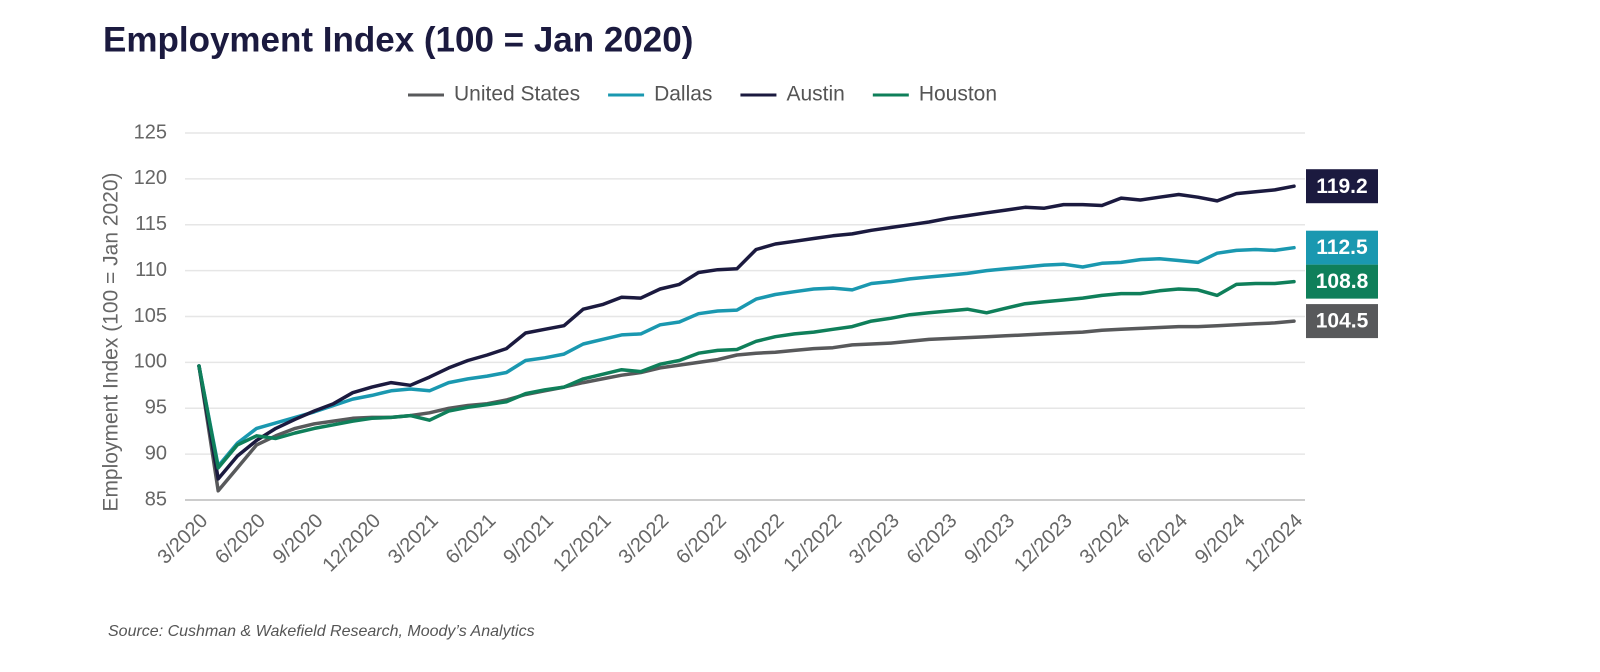 This screenshot has width=1600, height=672. I want to click on x-tick-label: 6/2024, so click(1162, 539).